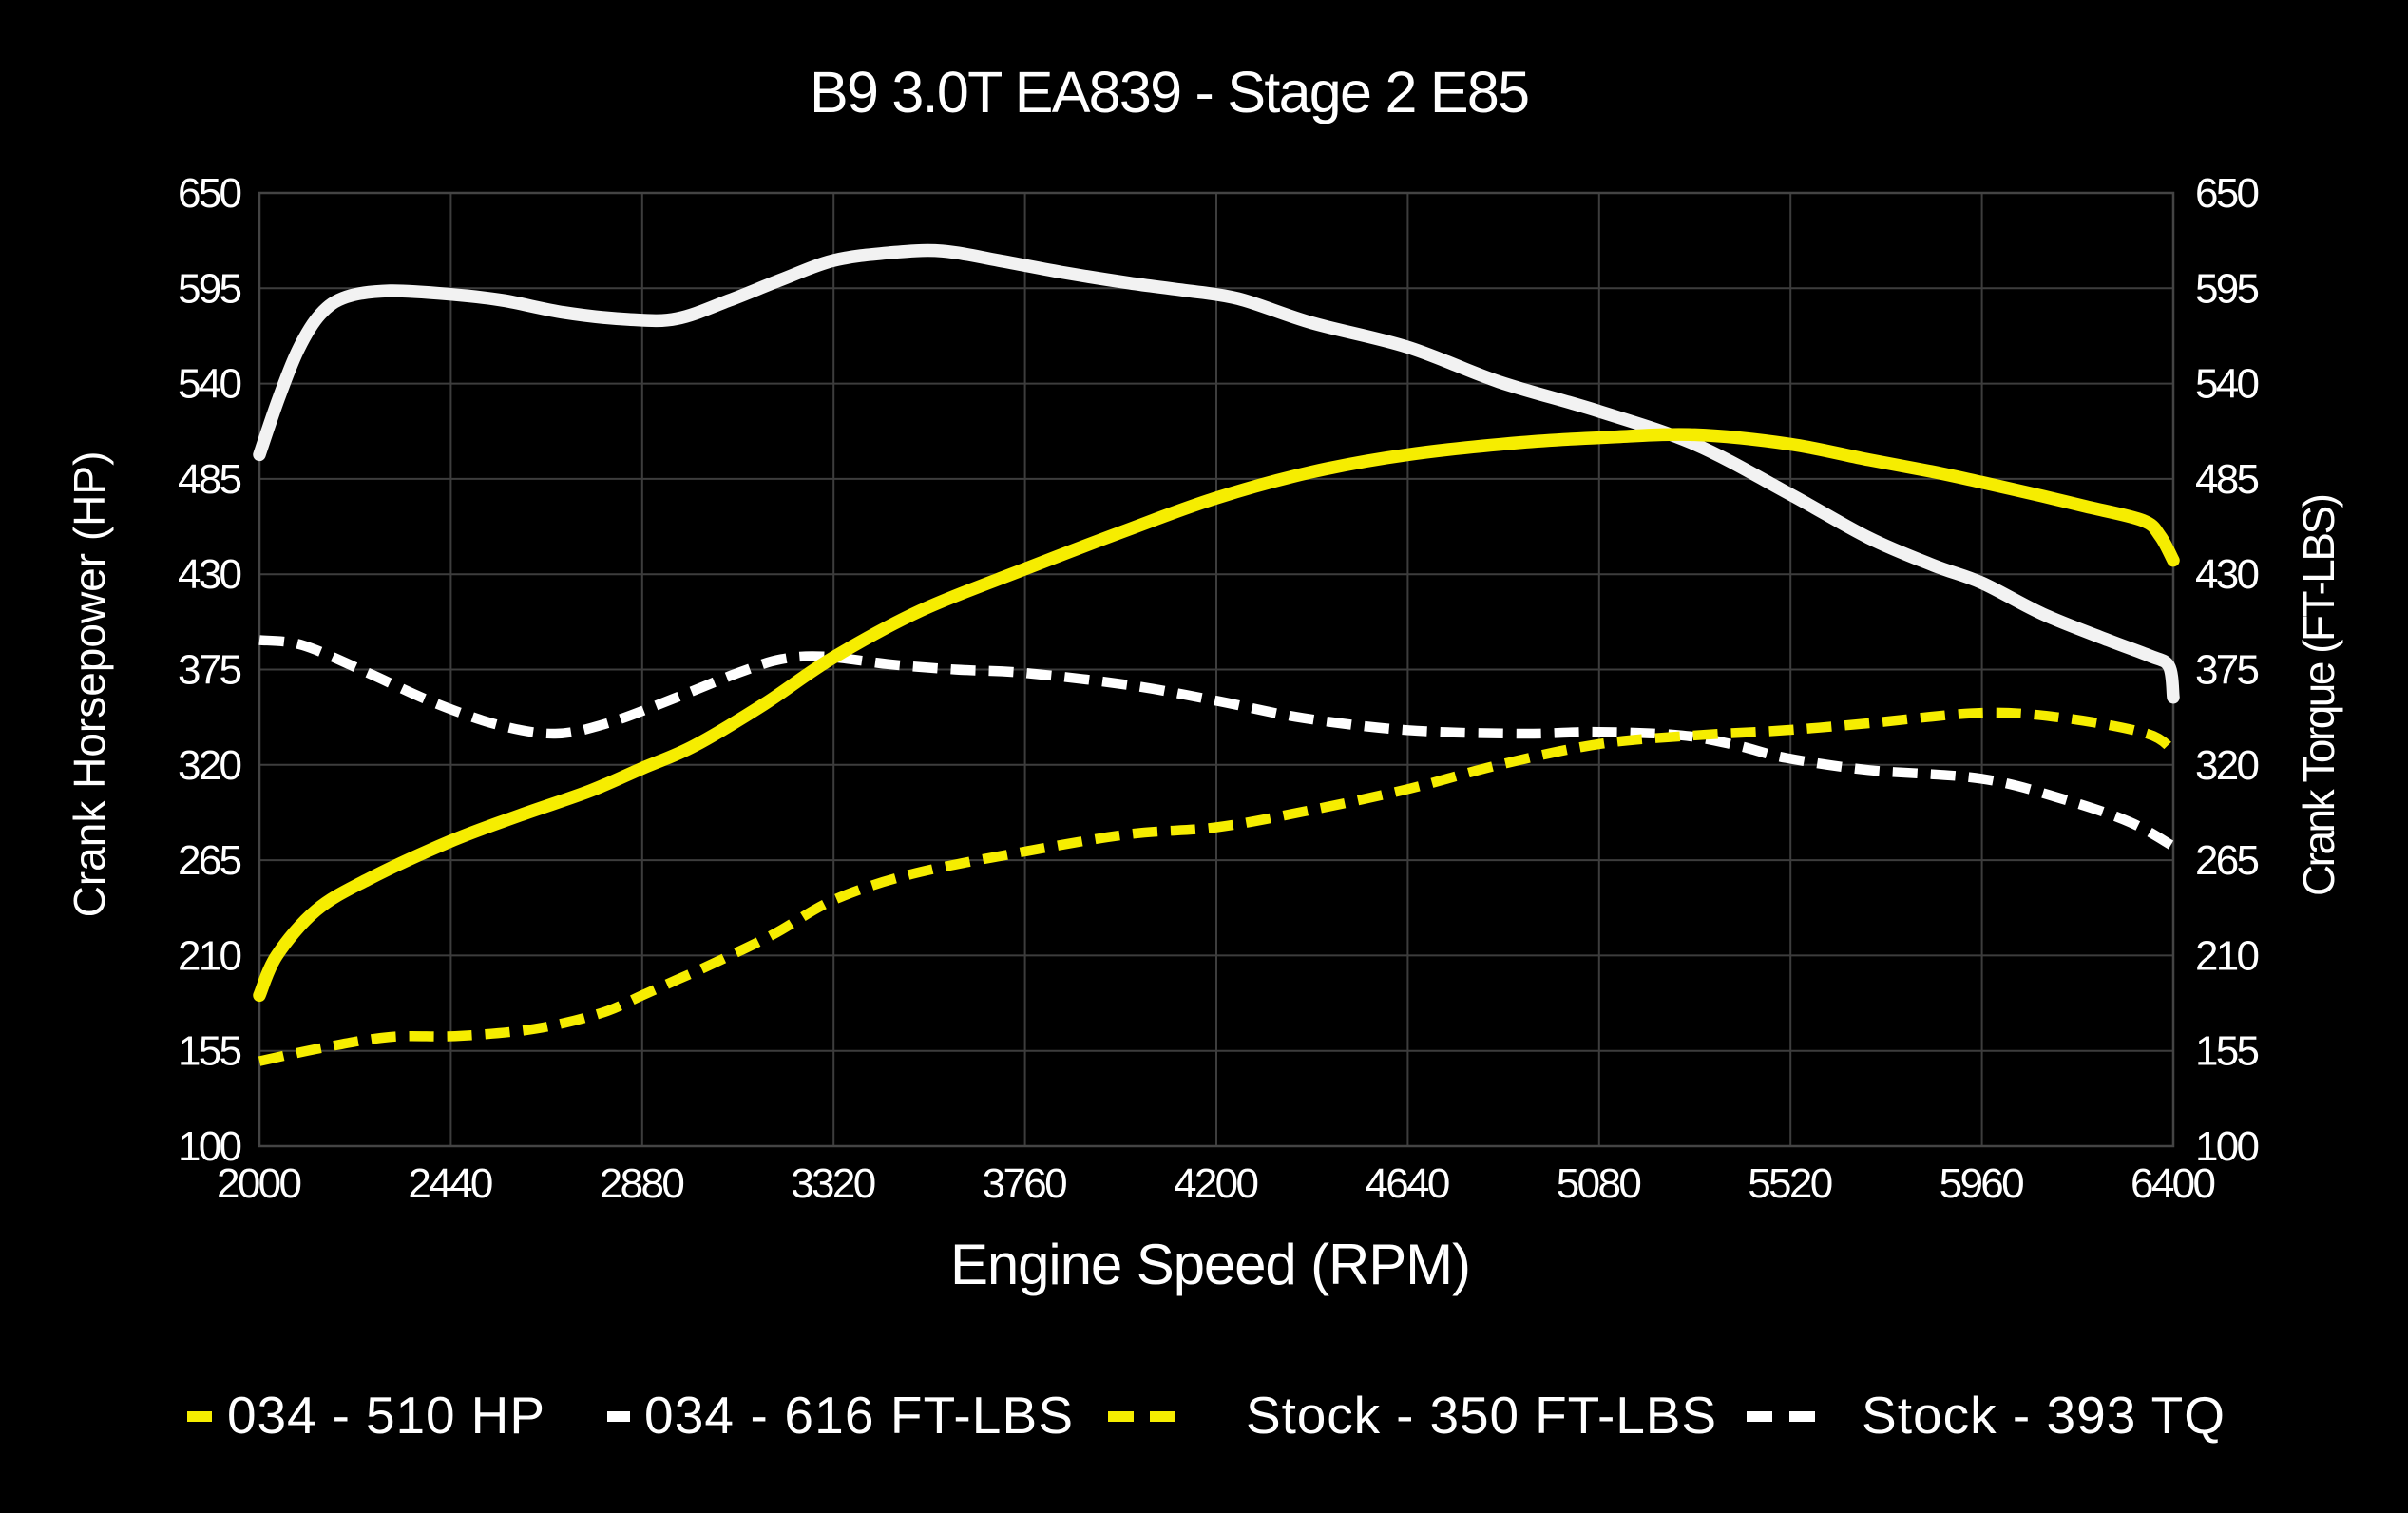 This screenshot has width=2408, height=1513. Describe the element at coordinates (259, 1183) in the screenshot. I see `svg-text: 2000` at that location.